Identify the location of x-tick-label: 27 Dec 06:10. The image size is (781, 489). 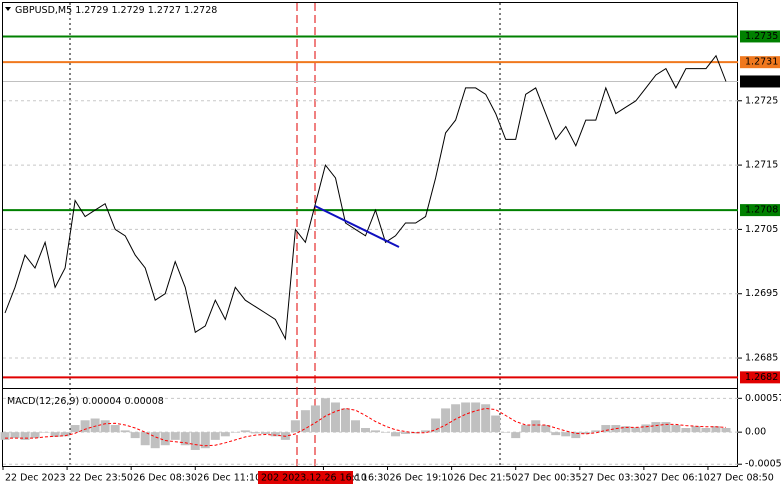
(678, 478).